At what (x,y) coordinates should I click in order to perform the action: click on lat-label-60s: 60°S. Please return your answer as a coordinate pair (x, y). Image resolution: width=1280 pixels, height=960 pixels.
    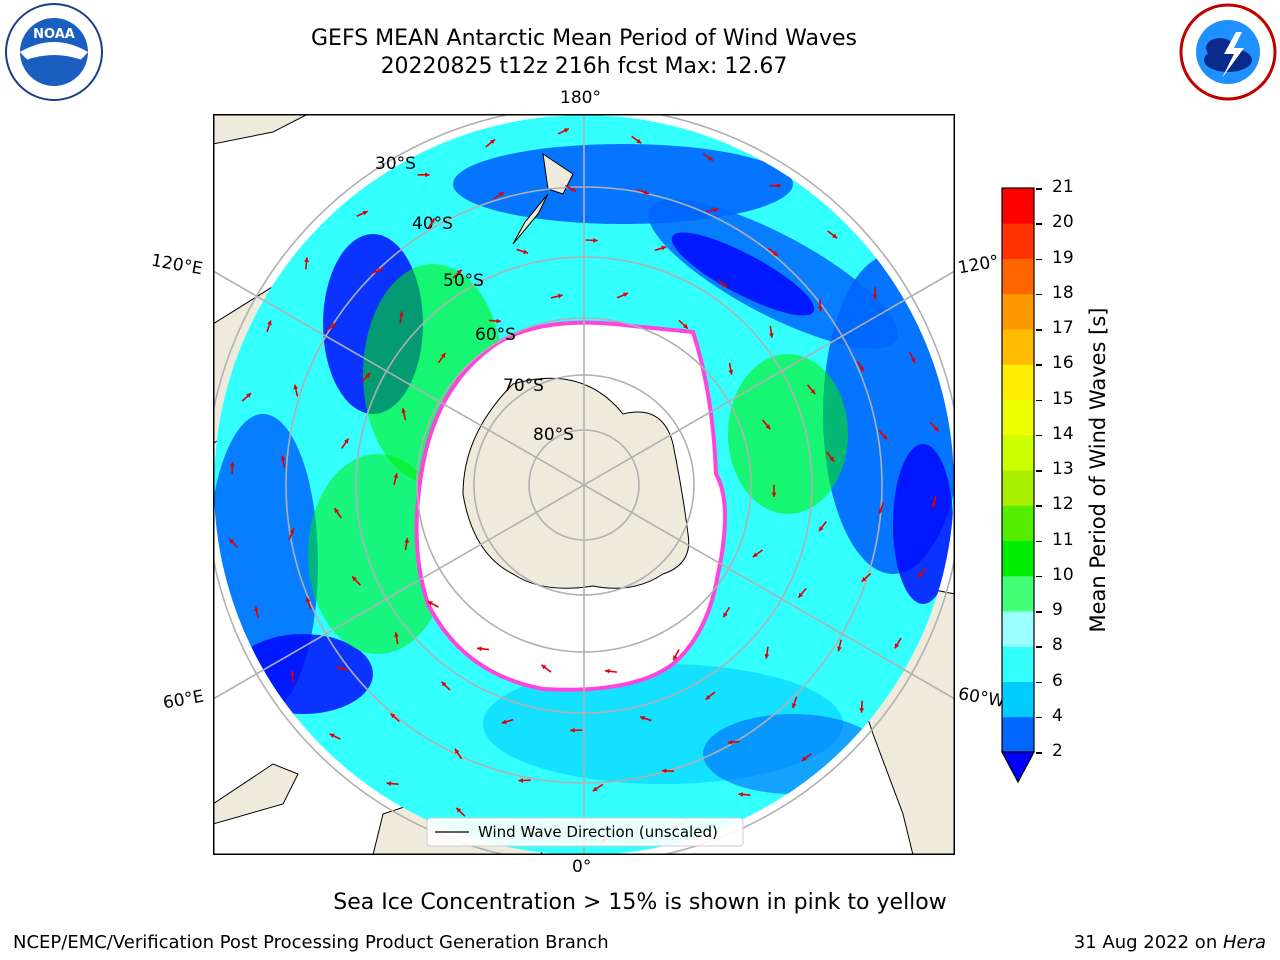
    Looking at the image, I should click on (495, 335).